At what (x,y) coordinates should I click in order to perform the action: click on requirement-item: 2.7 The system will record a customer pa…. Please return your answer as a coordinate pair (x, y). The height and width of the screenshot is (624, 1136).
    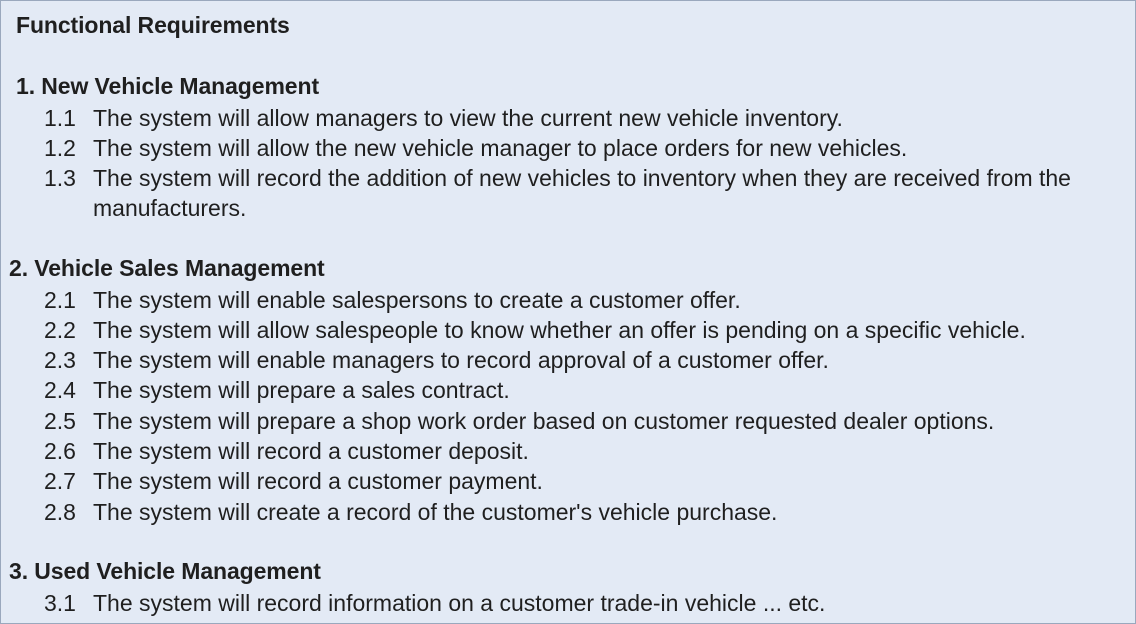
    Looking at the image, I should click on (568, 481).